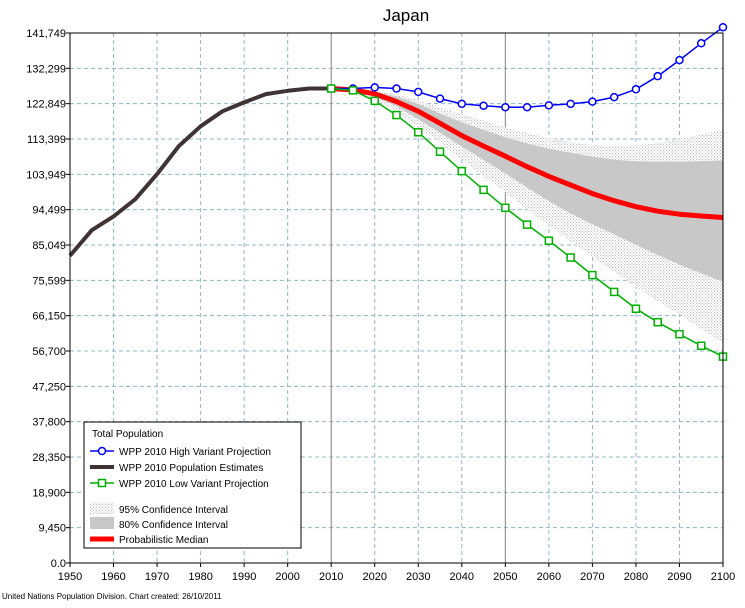 The width and height of the screenshot is (745, 608). Describe the element at coordinates (46, 69) in the screenshot. I see `tick-label-y: 132,299` at that location.